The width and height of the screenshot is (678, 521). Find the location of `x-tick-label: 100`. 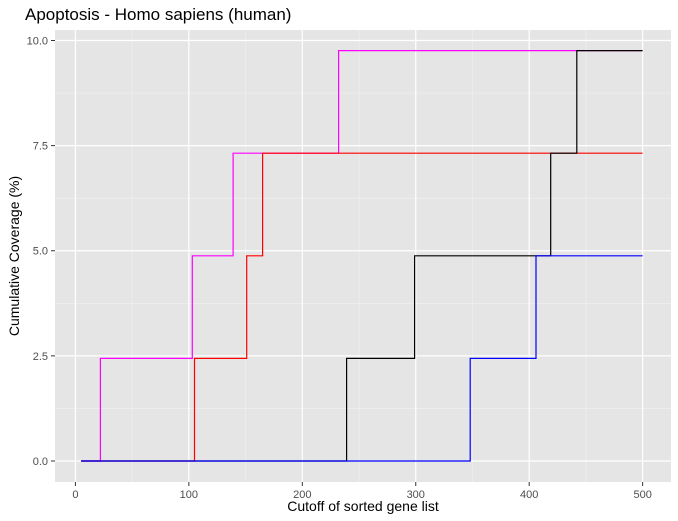

x-tick-label: 100 is located at coordinates (189, 495).